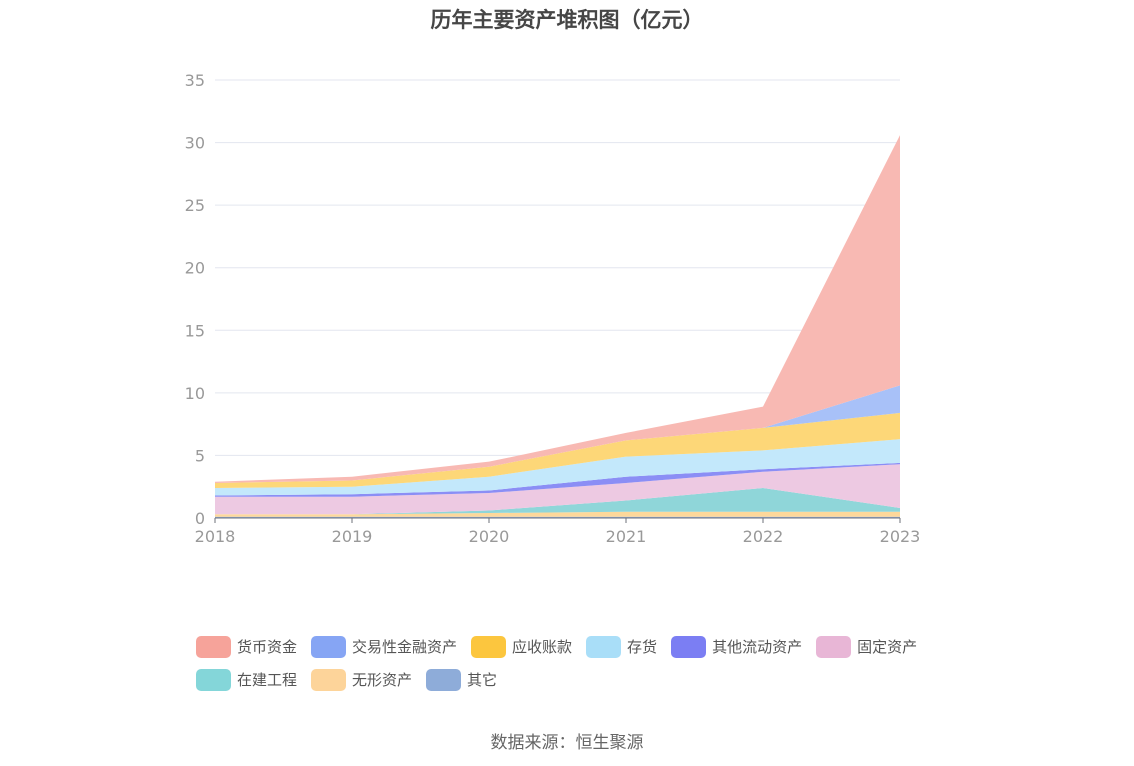  What do you see at coordinates (542, 647) in the screenshot?
I see `legend-label: 应收账款` at bounding box center [542, 647].